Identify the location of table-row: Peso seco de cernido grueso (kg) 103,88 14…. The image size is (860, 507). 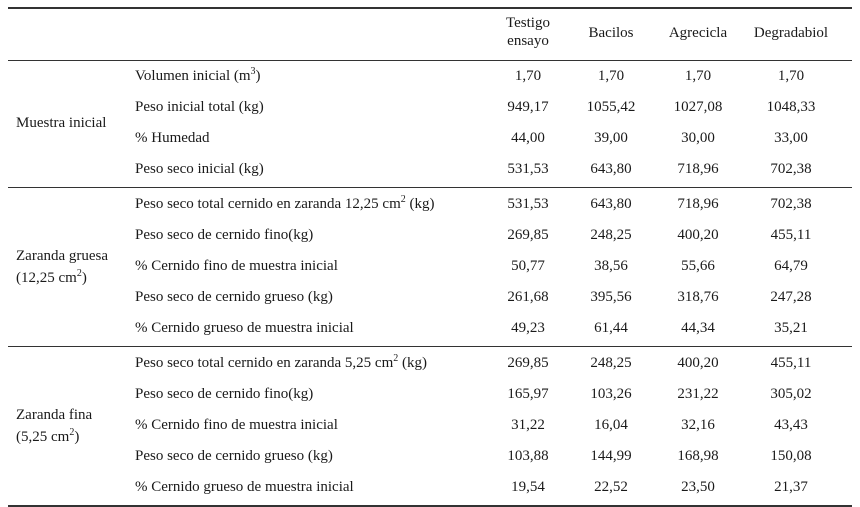
(430, 456).